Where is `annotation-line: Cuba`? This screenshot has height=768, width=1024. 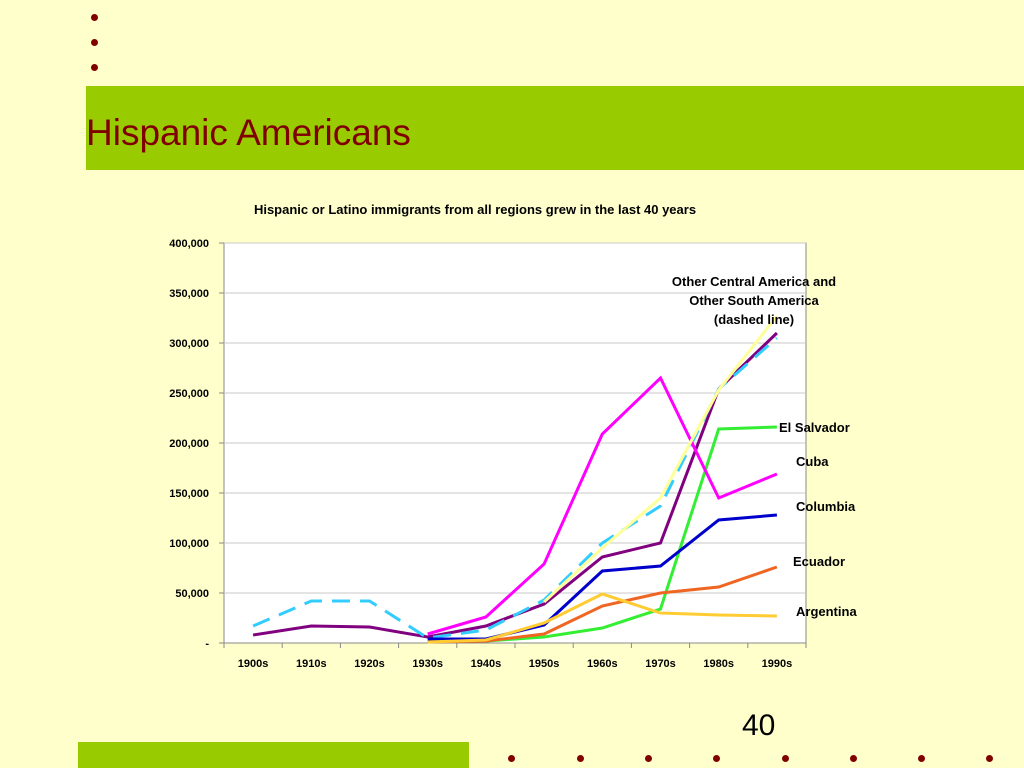
annotation-line: Cuba is located at coordinates (812, 461).